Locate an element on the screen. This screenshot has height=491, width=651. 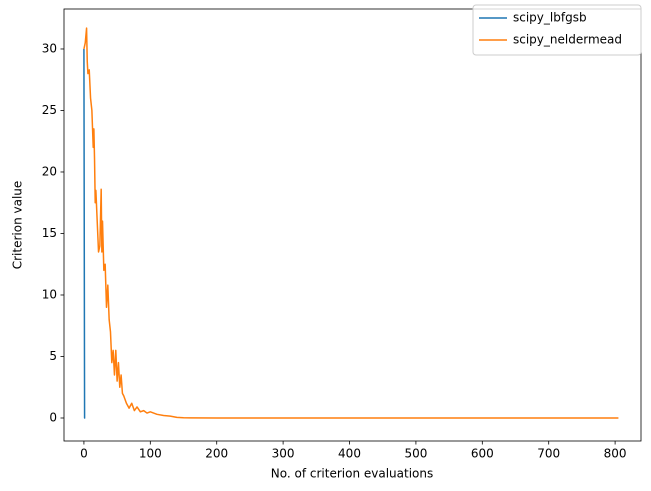
x-tick-label: 0 is located at coordinates (84, 454).